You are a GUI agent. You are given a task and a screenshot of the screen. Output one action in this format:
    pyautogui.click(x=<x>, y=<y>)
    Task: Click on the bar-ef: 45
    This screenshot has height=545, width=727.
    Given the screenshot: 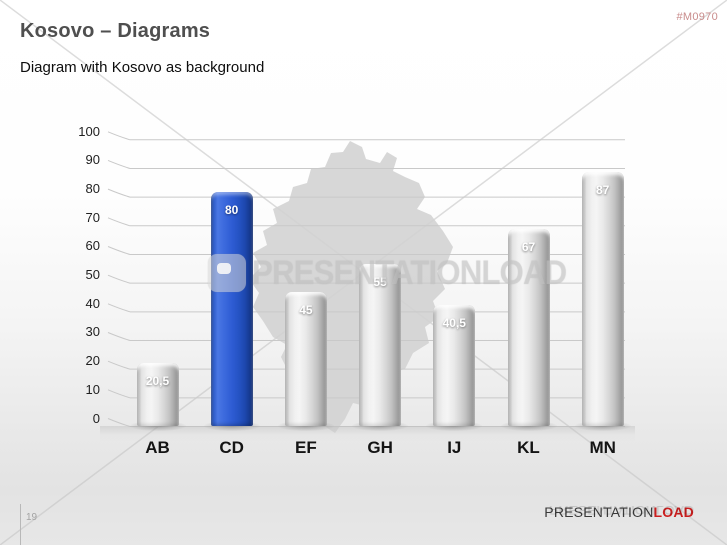 What is the action you would take?
    pyautogui.click(x=305, y=359)
    